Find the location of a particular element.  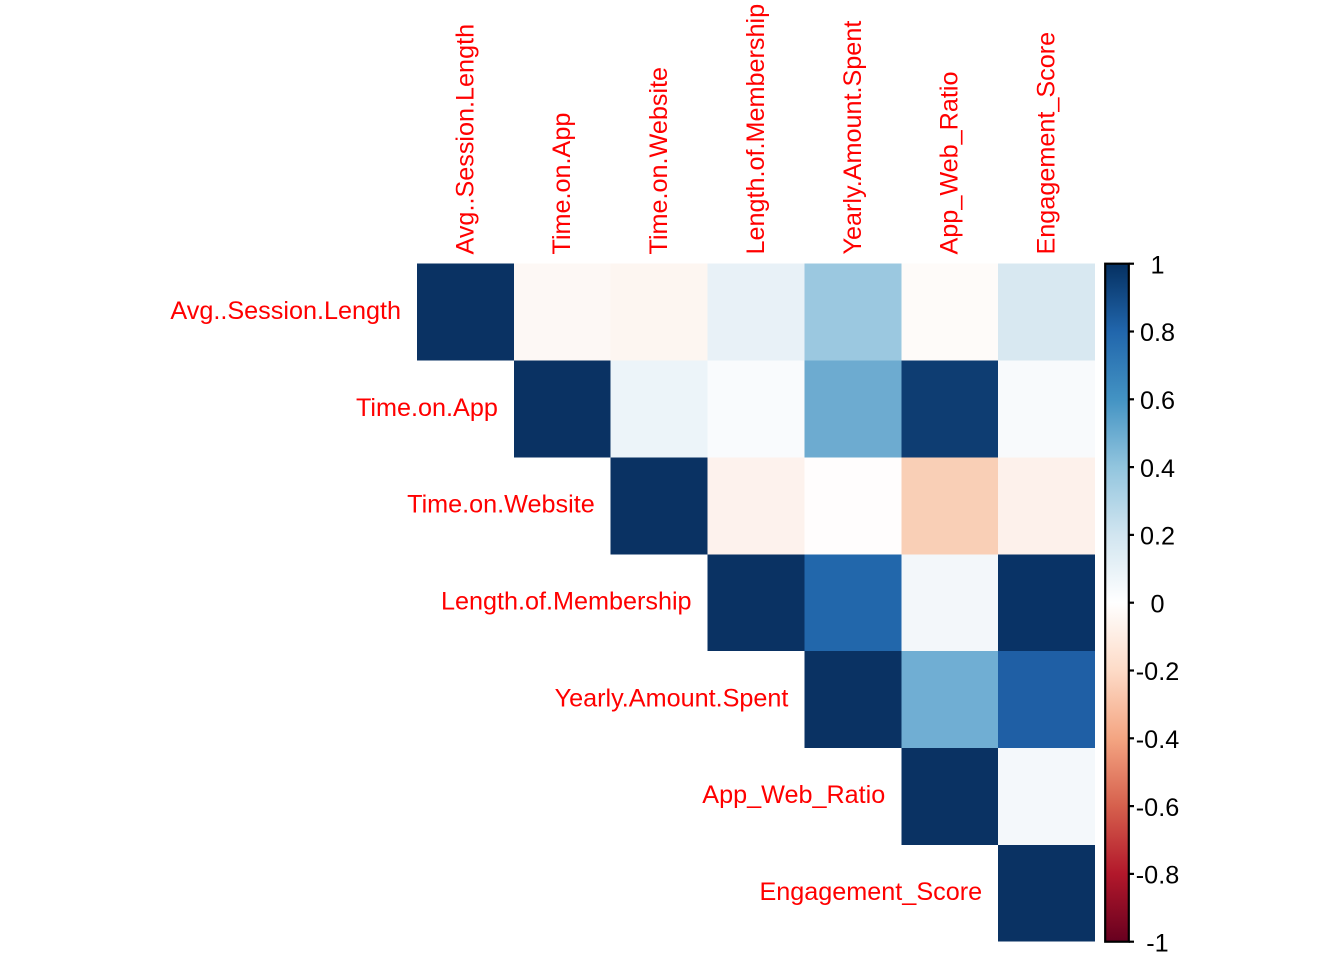

svg-text: 0.4 is located at coordinates (1157, 469).